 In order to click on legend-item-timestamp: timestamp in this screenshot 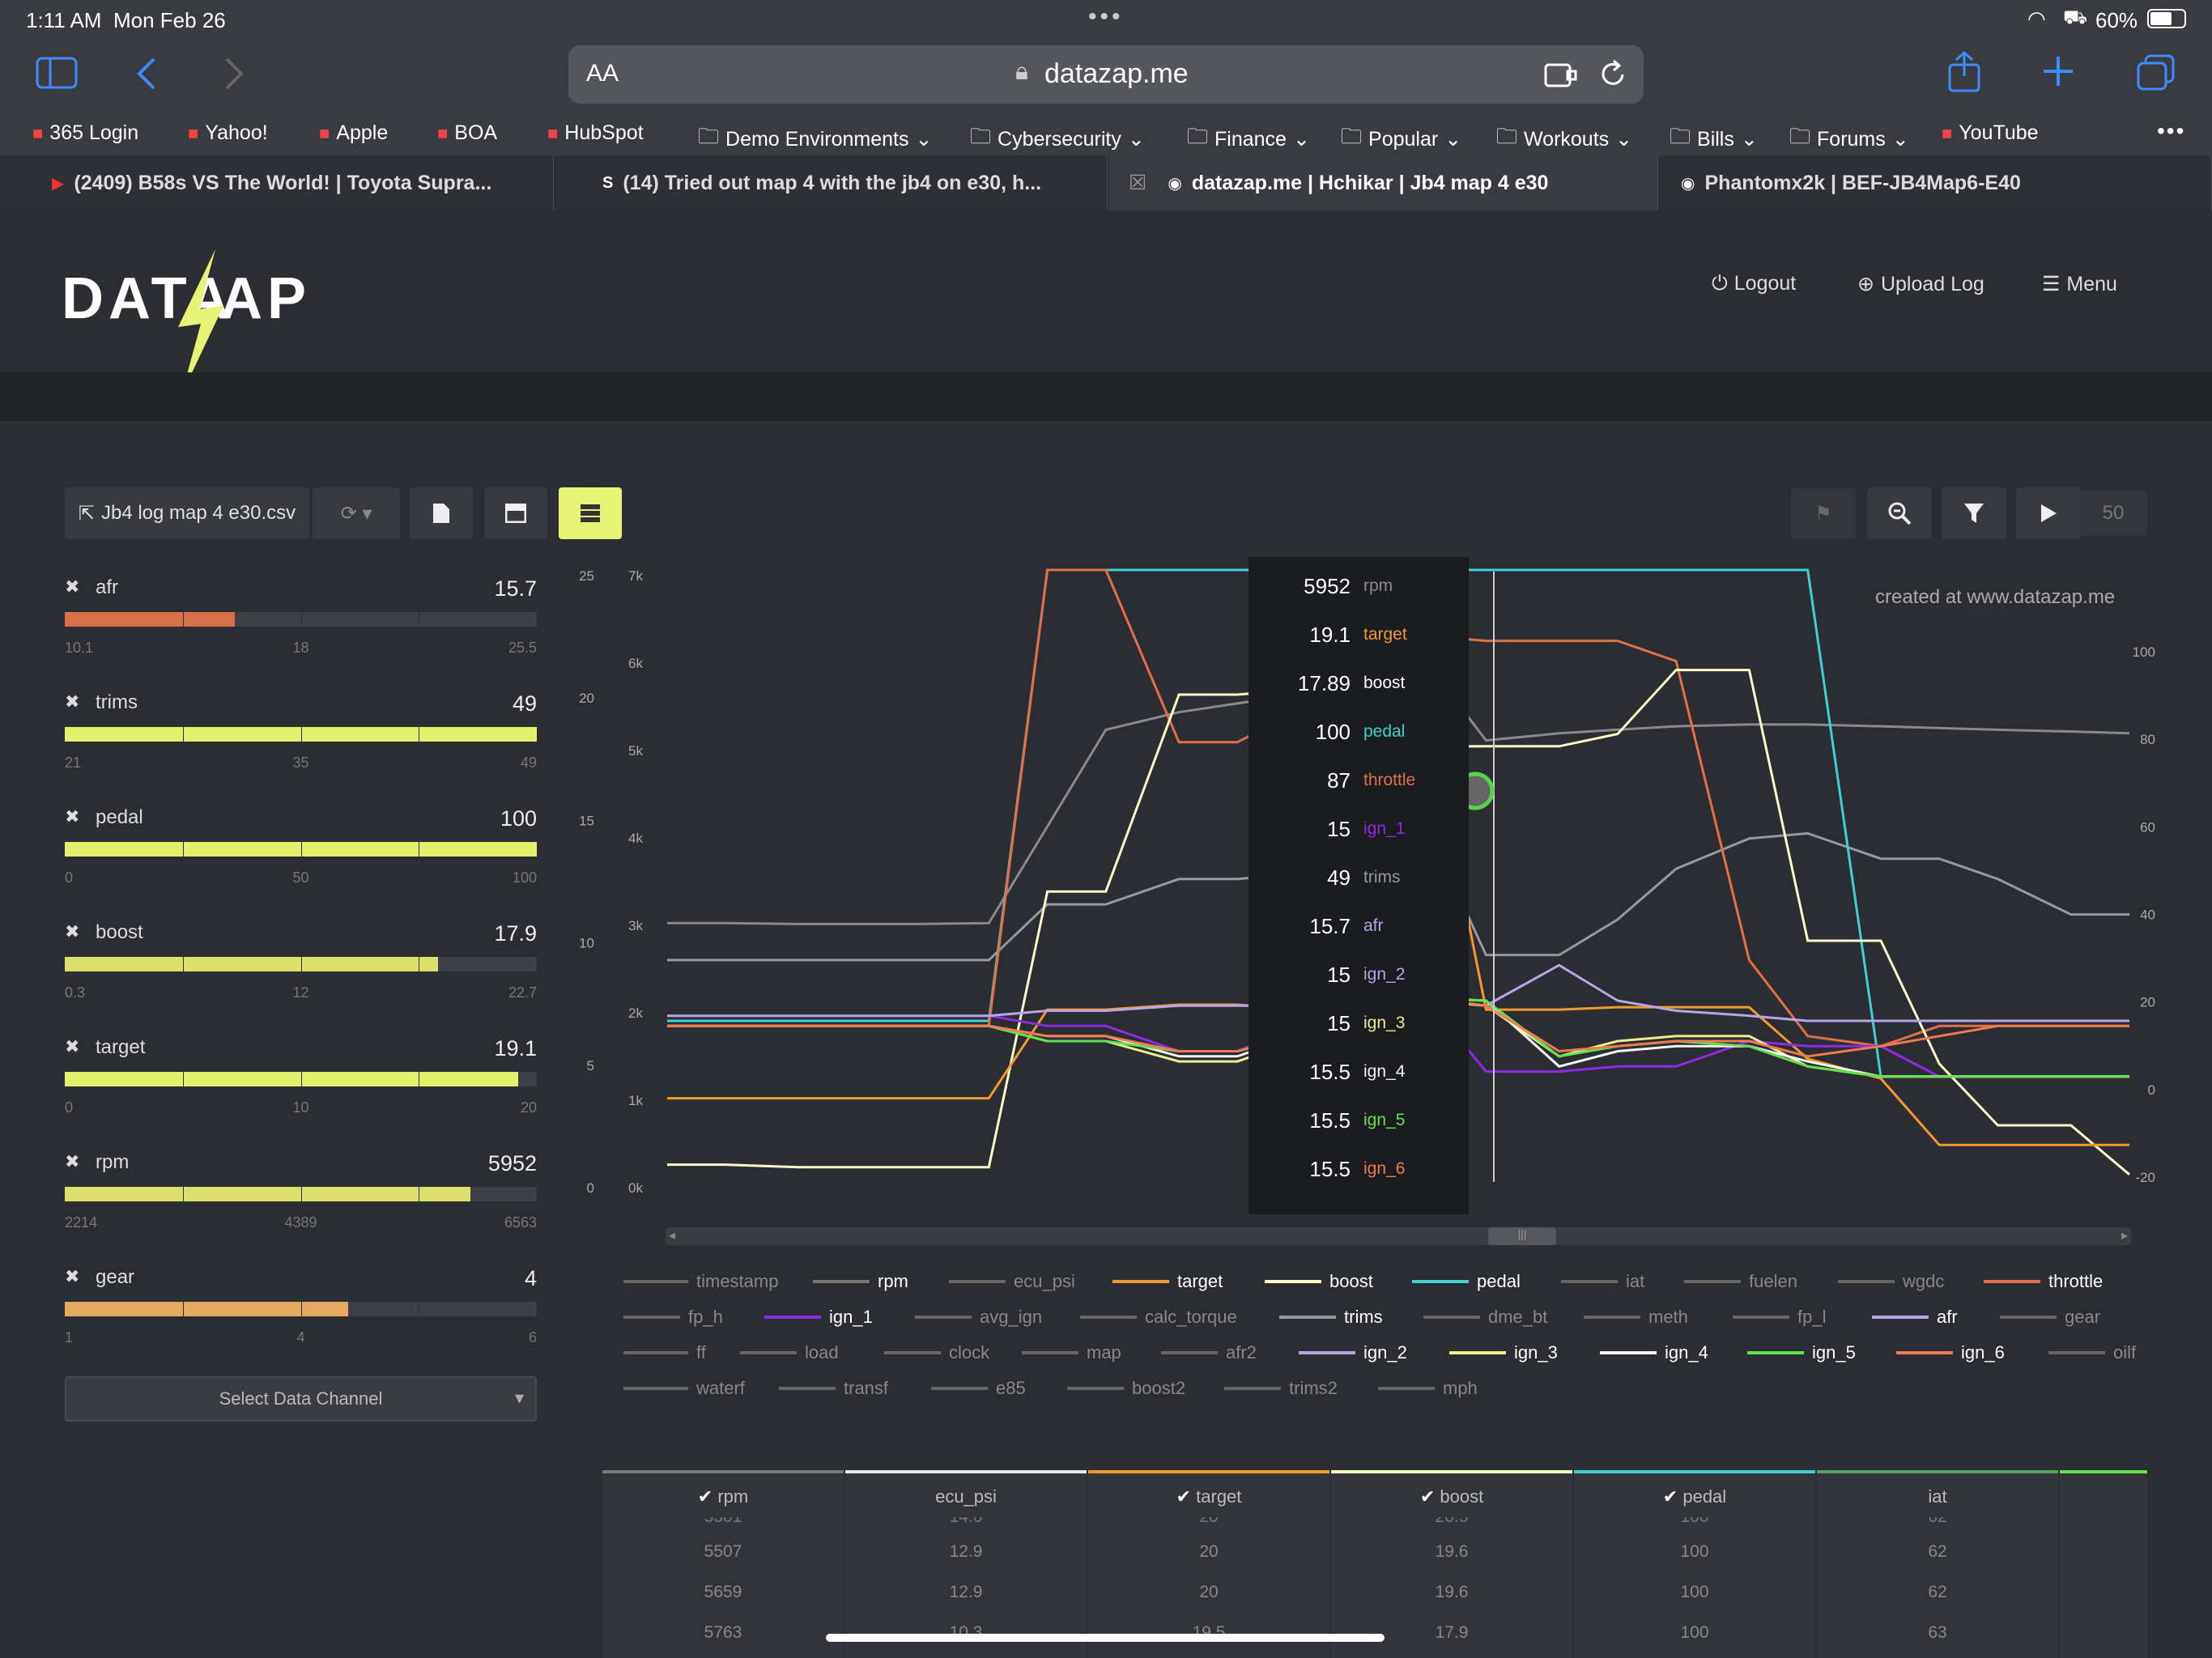, I will do `click(701, 1281)`.